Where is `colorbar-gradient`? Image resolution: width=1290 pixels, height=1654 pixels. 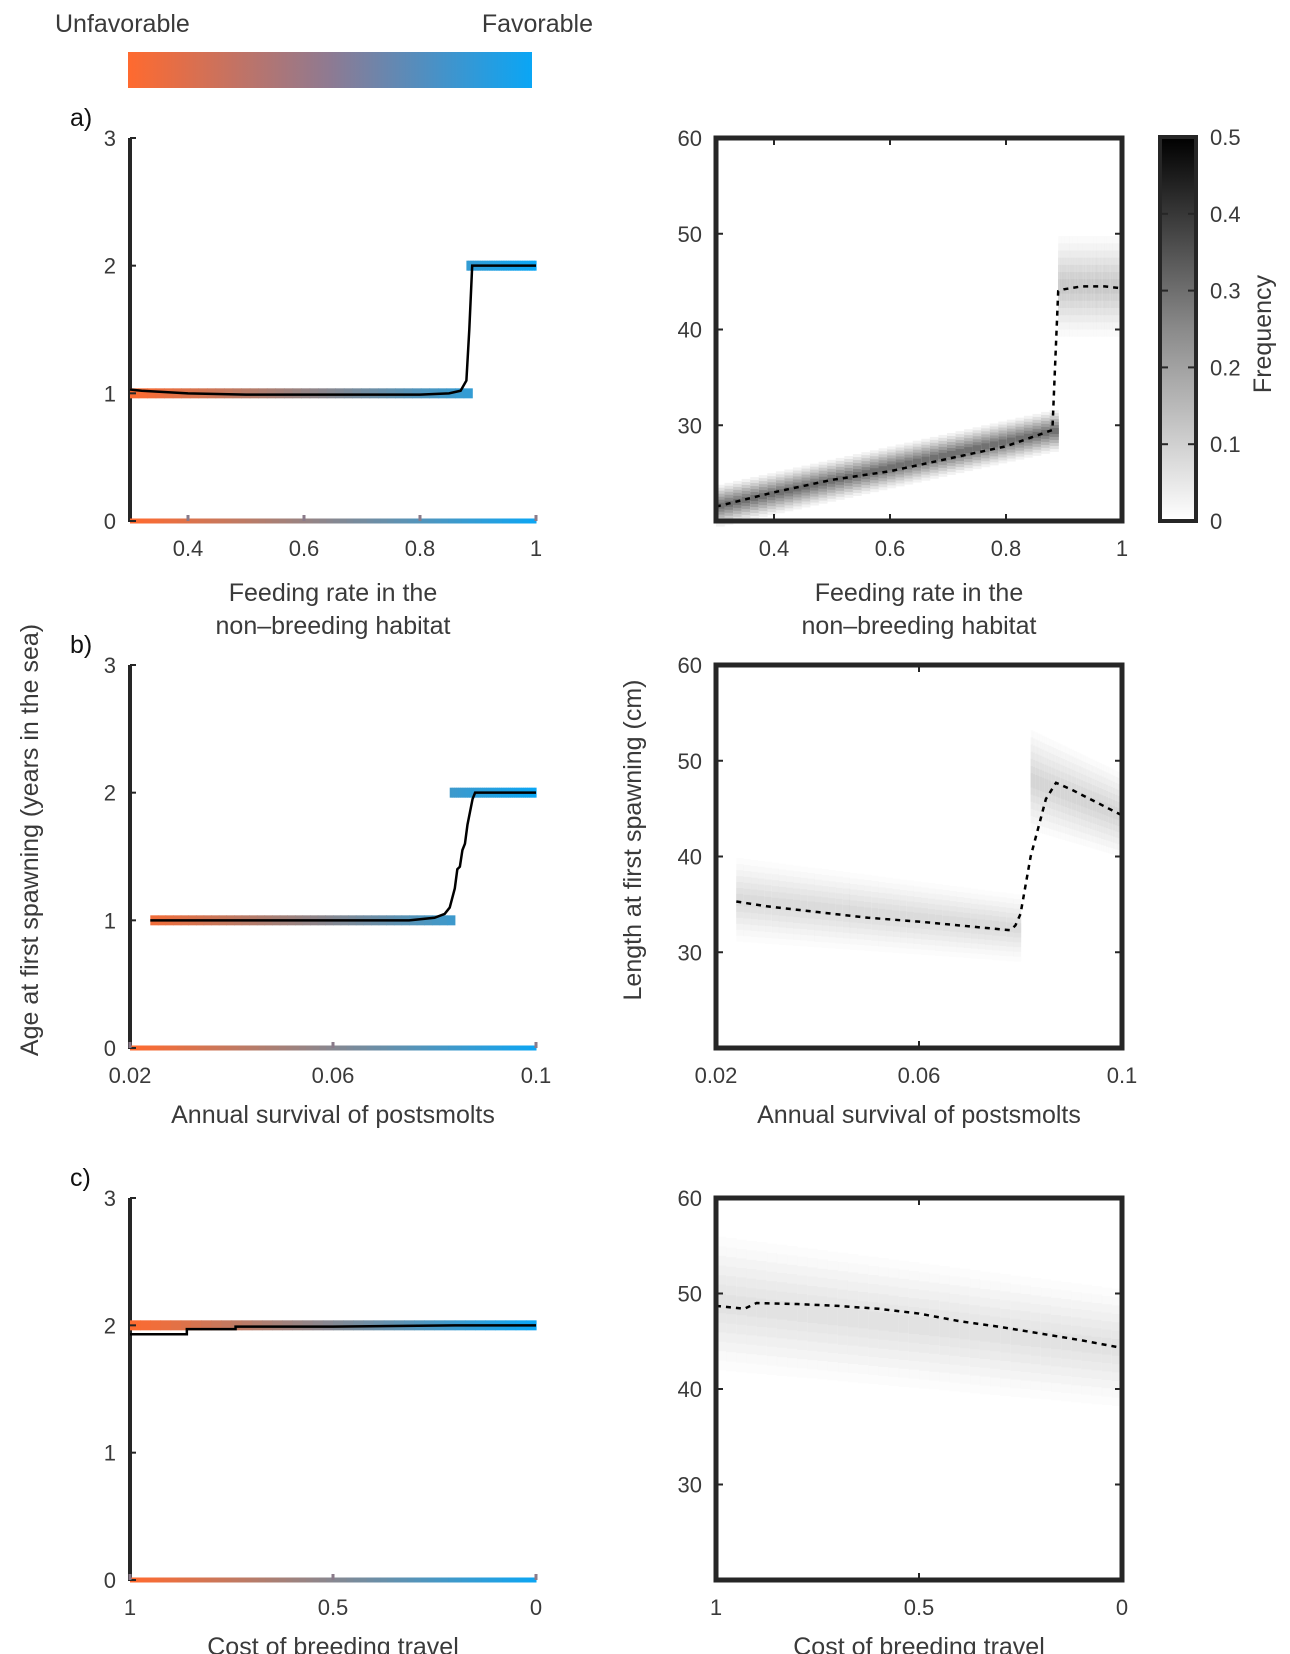
colorbar-gradient is located at coordinates (1178, 329).